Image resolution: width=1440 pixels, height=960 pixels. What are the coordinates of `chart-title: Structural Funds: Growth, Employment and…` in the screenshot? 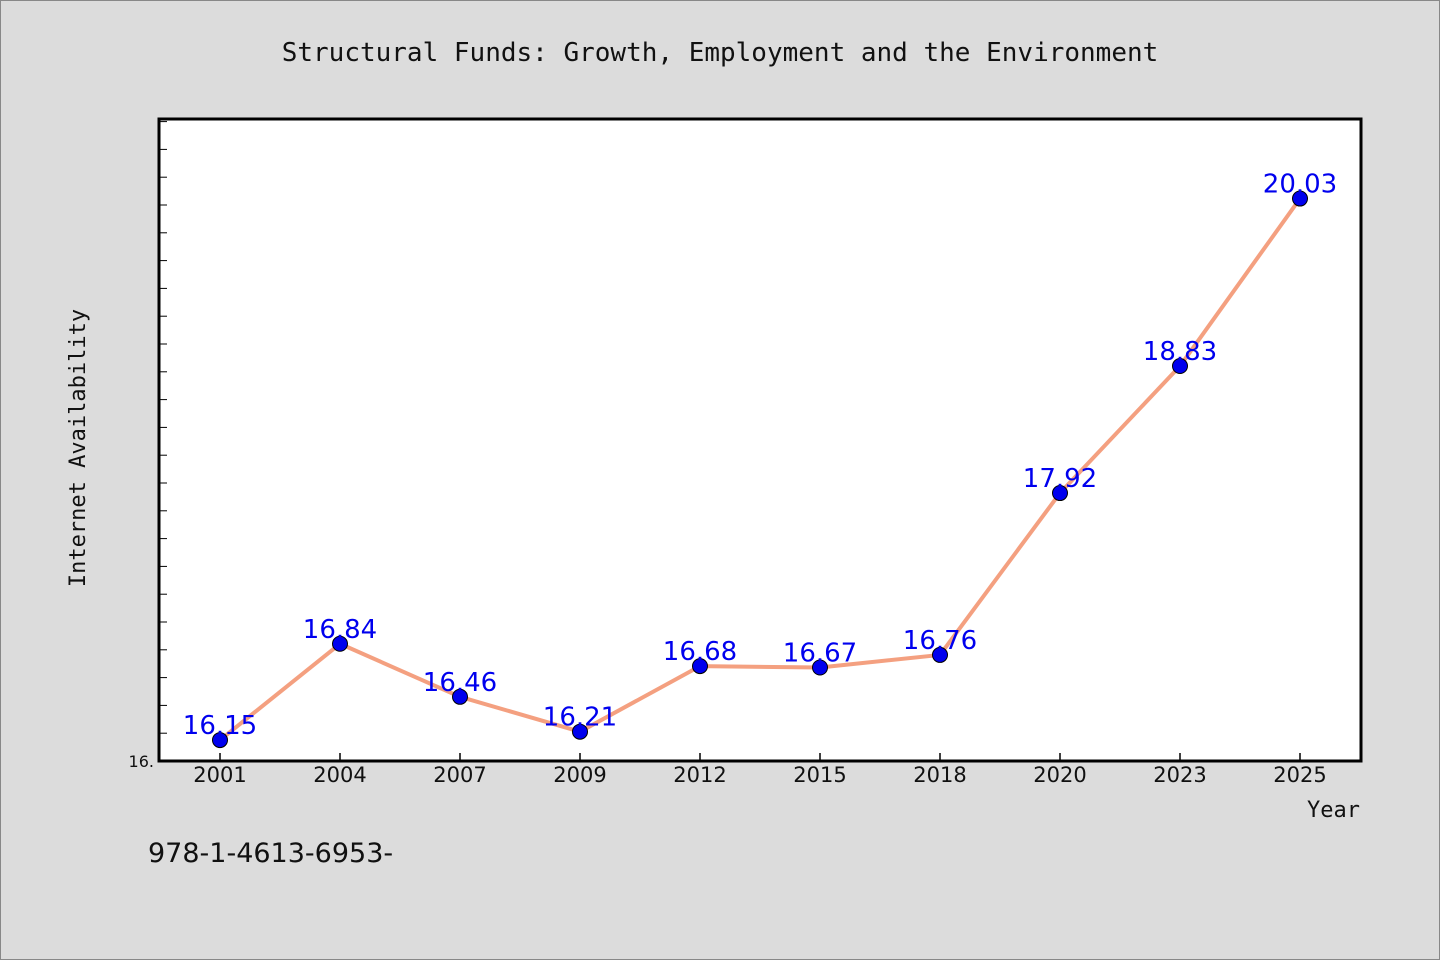 It's located at (720, 53).